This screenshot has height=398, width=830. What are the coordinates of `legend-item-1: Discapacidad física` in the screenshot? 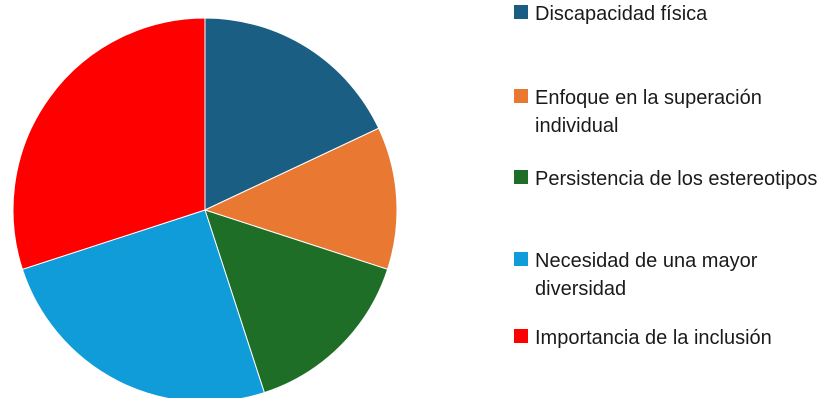 It's located at (611, 14).